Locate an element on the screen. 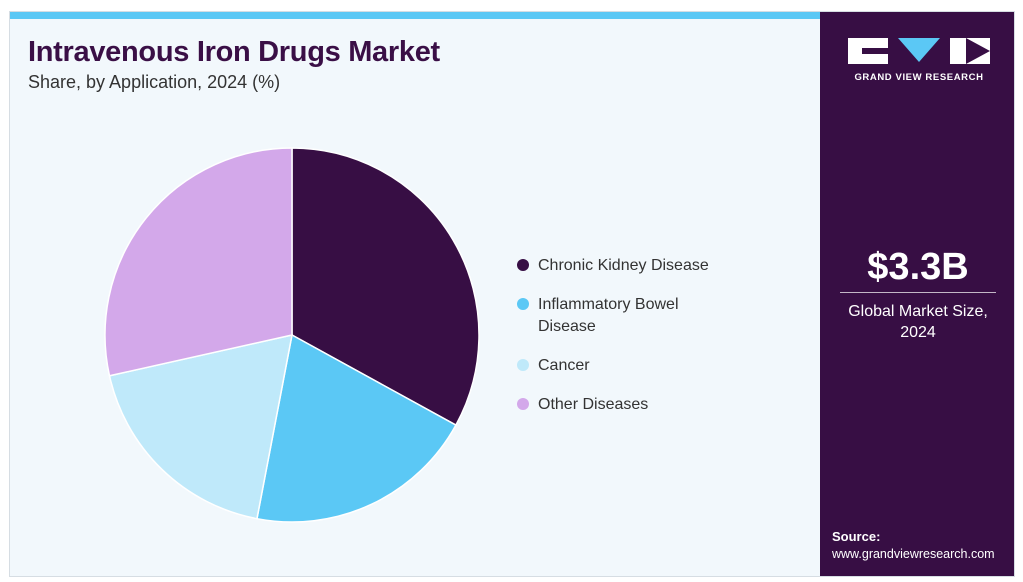 The width and height of the screenshot is (1023, 582). market-size-label: Global Market Size, 2024 is located at coordinates (918, 322).